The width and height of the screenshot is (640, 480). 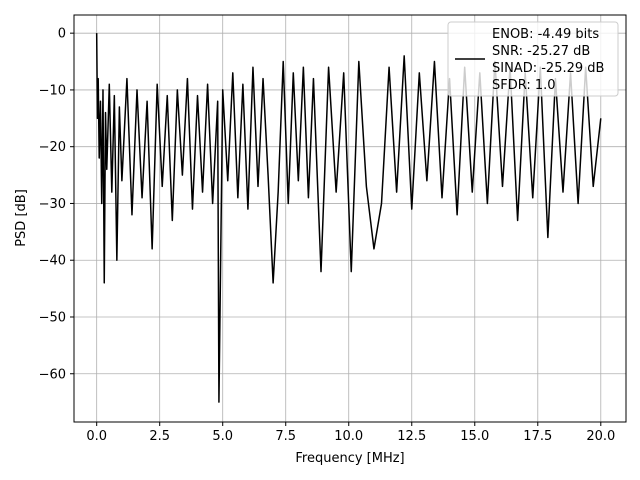 What do you see at coordinates (545, 34) in the screenshot?
I see `legend-entry-enob: ENOB: -4.49 bits` at bounding box center [545, 34].